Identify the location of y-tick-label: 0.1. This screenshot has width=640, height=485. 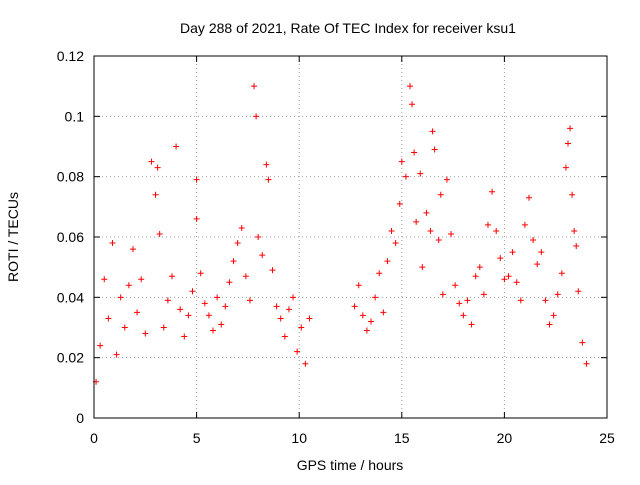
(75, 116).